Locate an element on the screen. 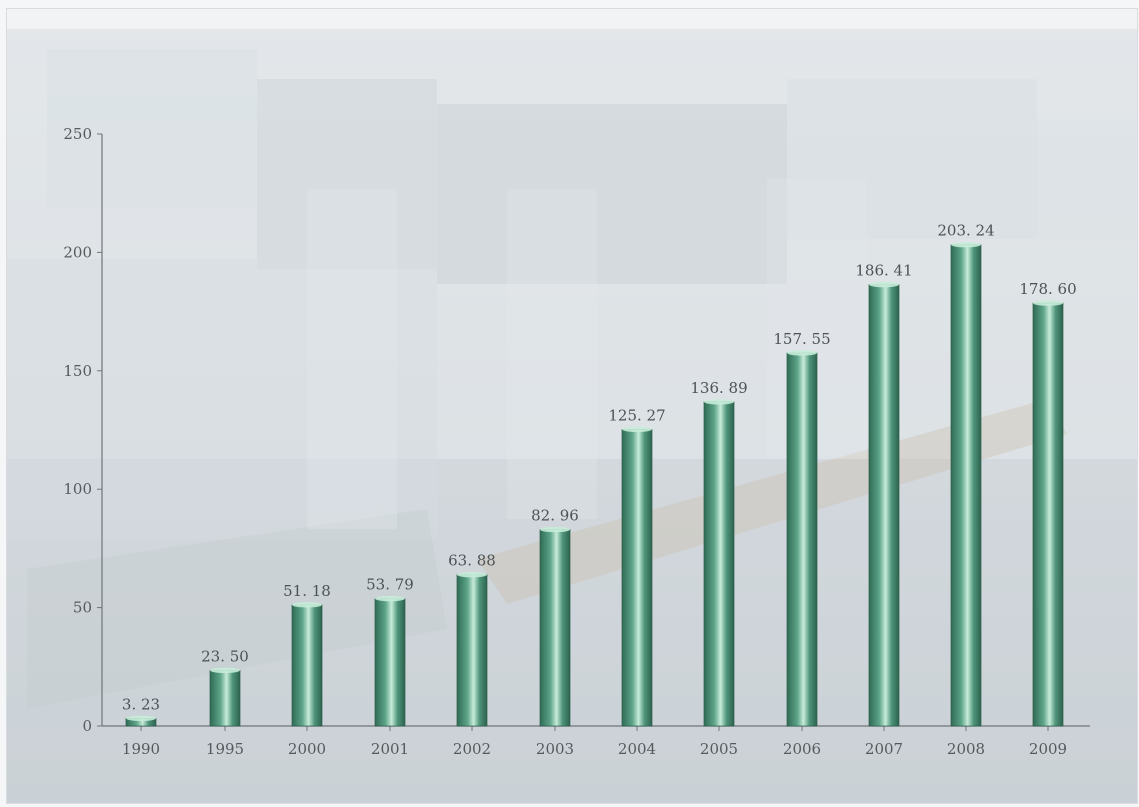 Image resolution: width=1139 pixels, height=807 pixels. y-tick-label: 0 is located at coordinates (87, 726).